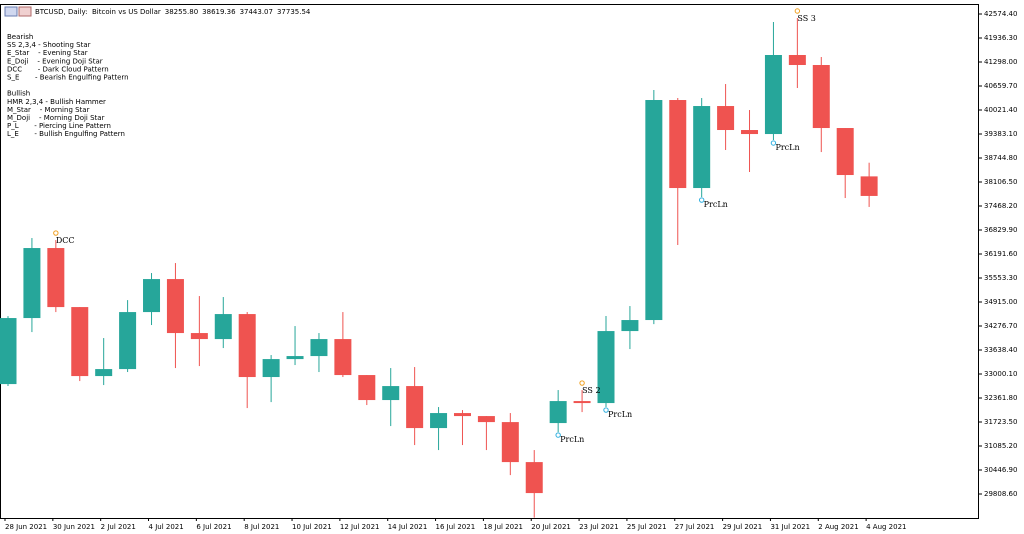 This screenshot has height=534, width=1024. I want to click on ohlc-value: 38619.36, so click(219, 12).